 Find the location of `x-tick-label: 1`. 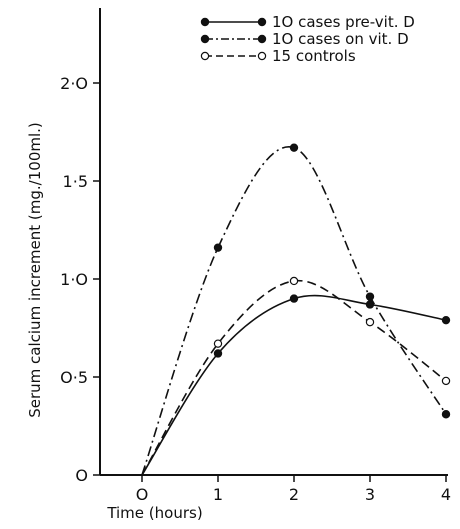

x-tick-label: 1 is located at coordinates (218, 494).